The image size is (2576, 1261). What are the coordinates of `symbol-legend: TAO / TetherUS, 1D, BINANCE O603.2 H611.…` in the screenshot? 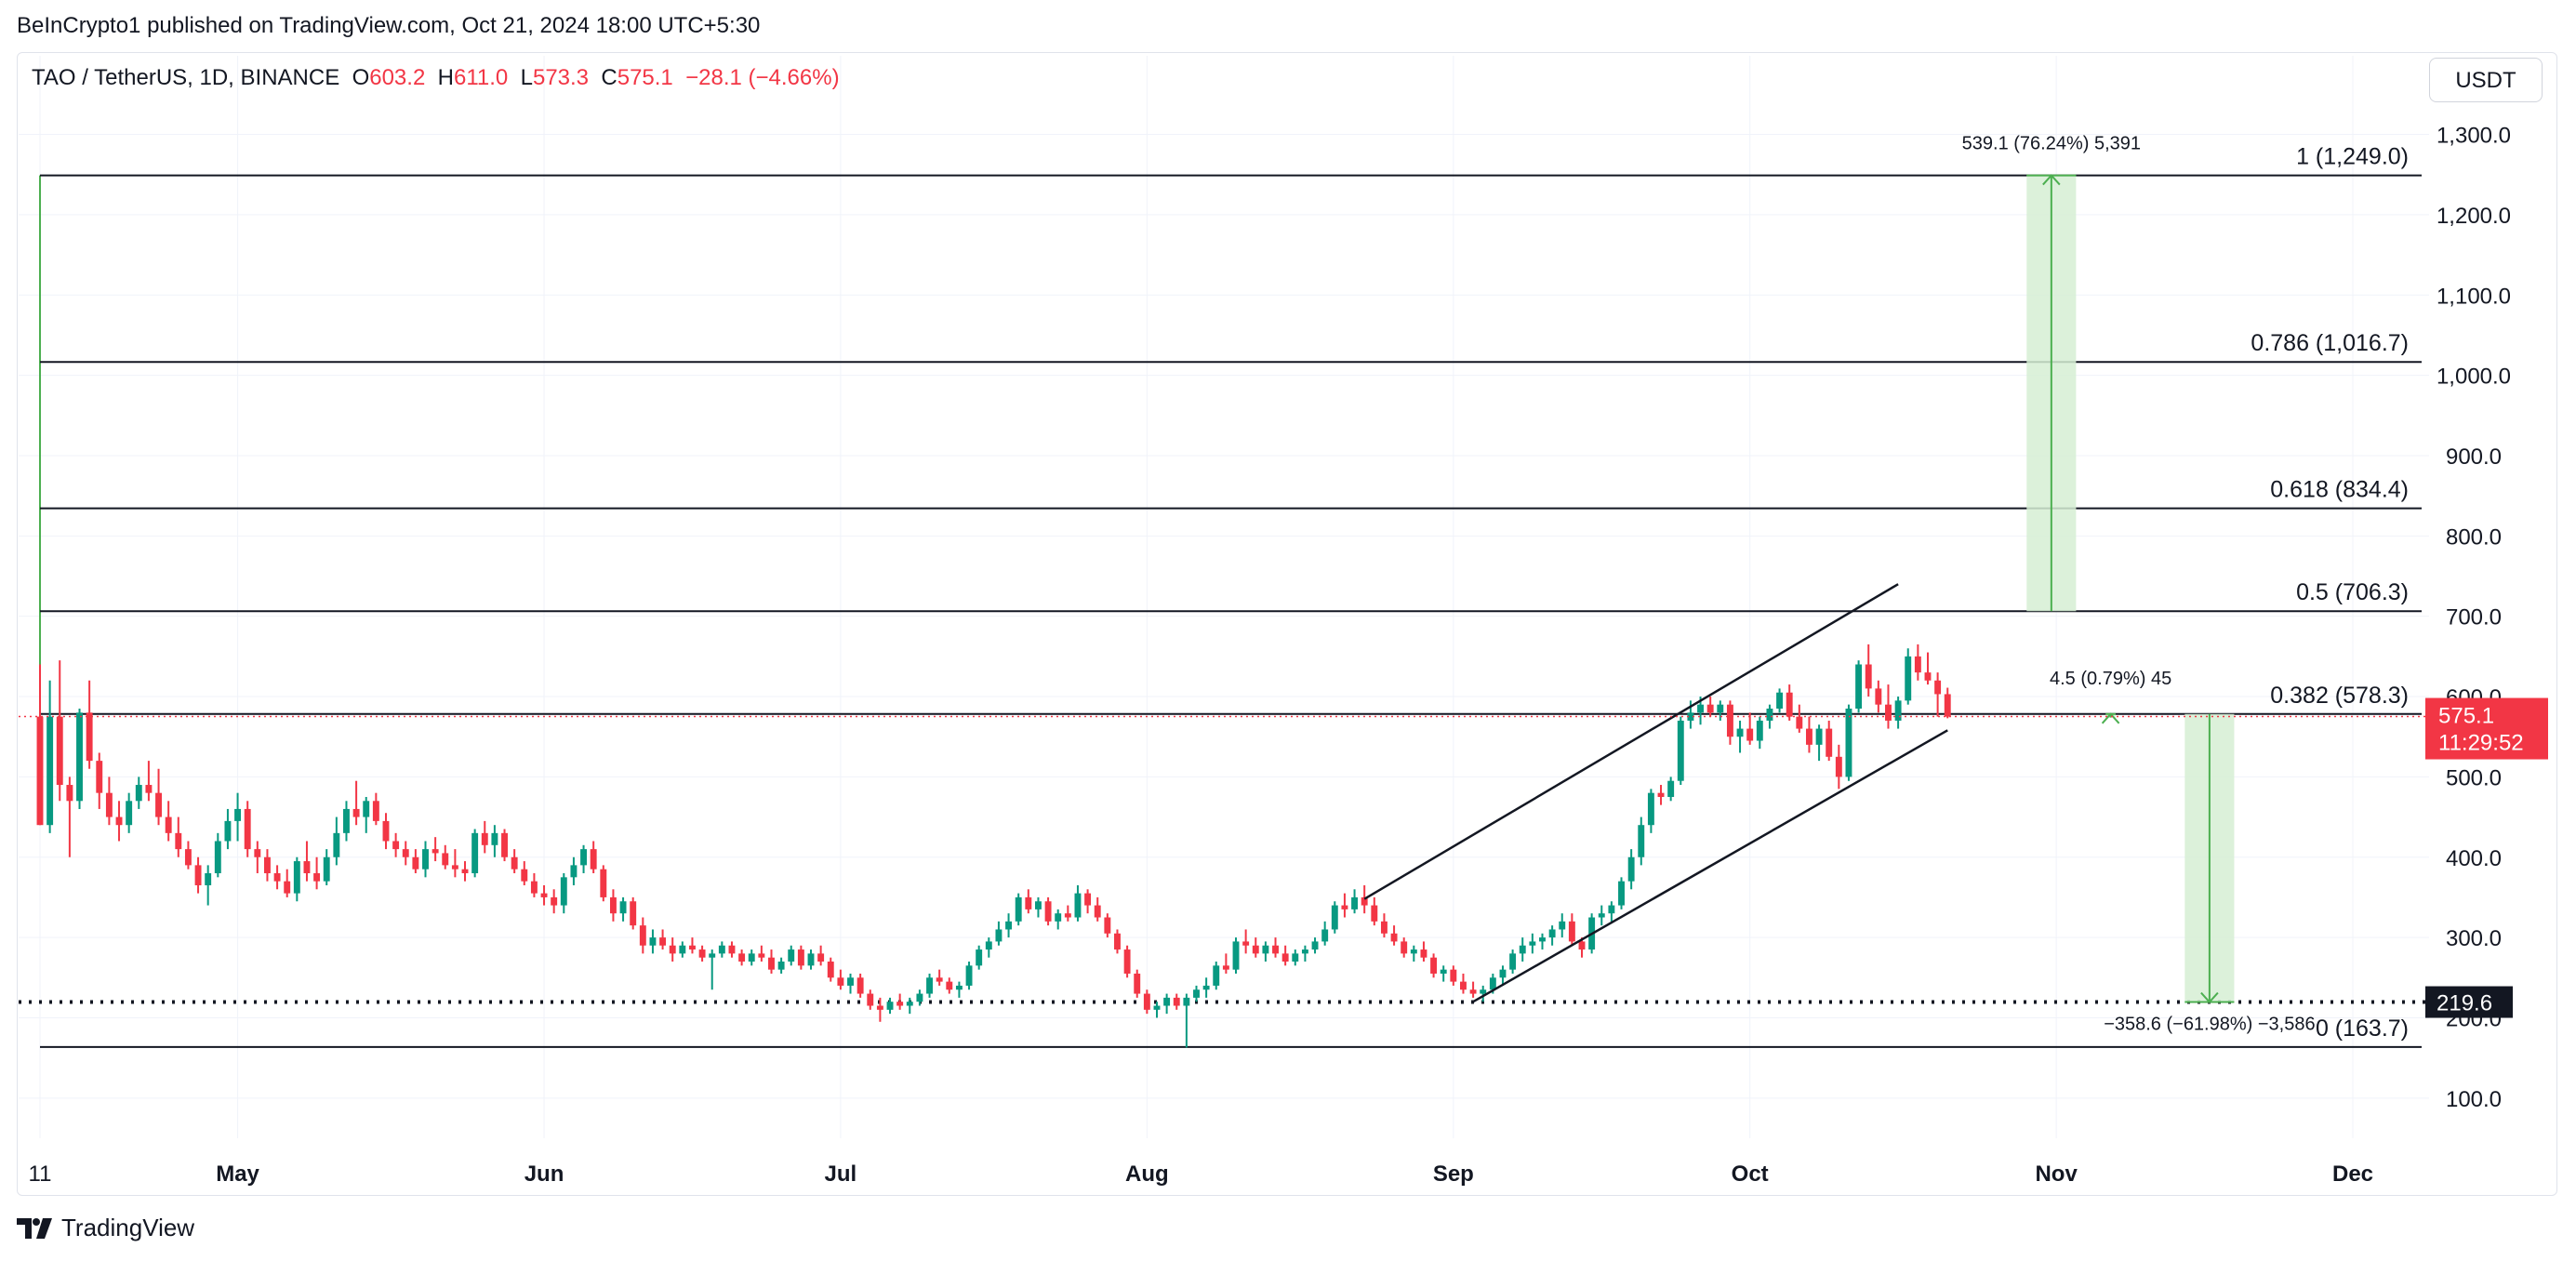 It's located at (436, 78).